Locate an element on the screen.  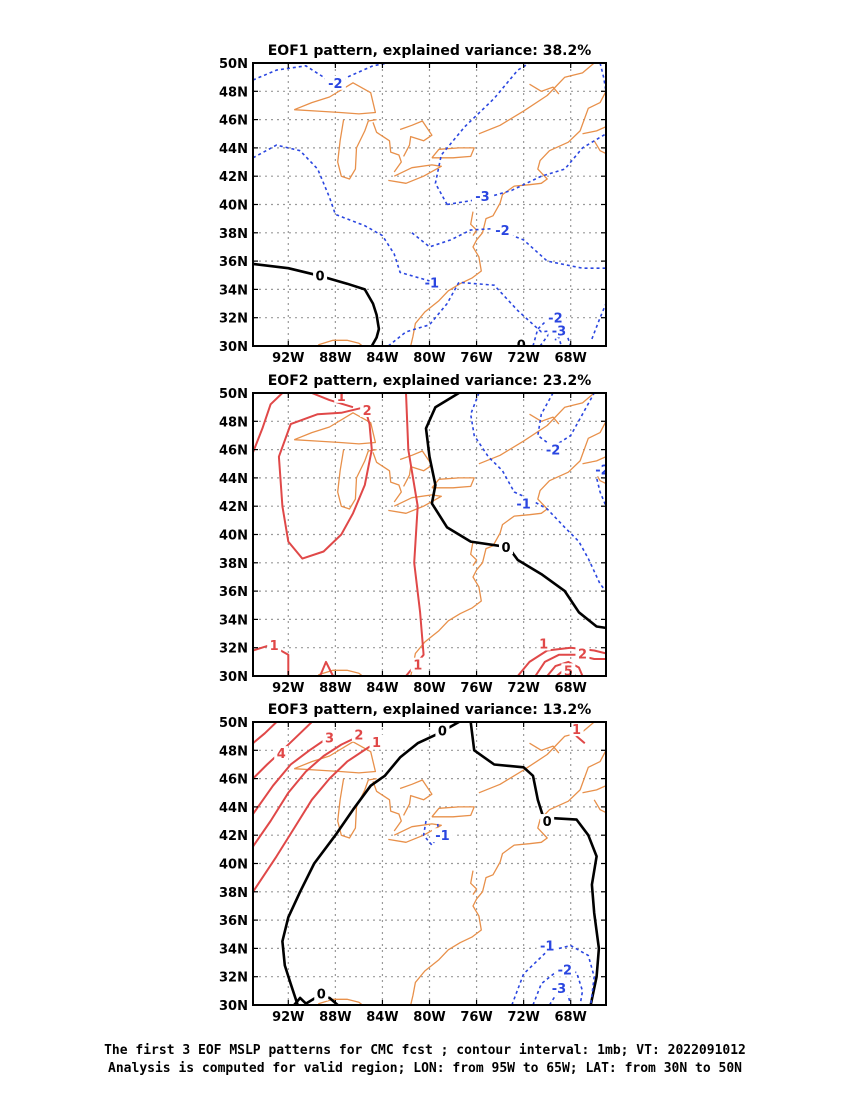
contour-label: -3 is located at coordinates (559, 331).